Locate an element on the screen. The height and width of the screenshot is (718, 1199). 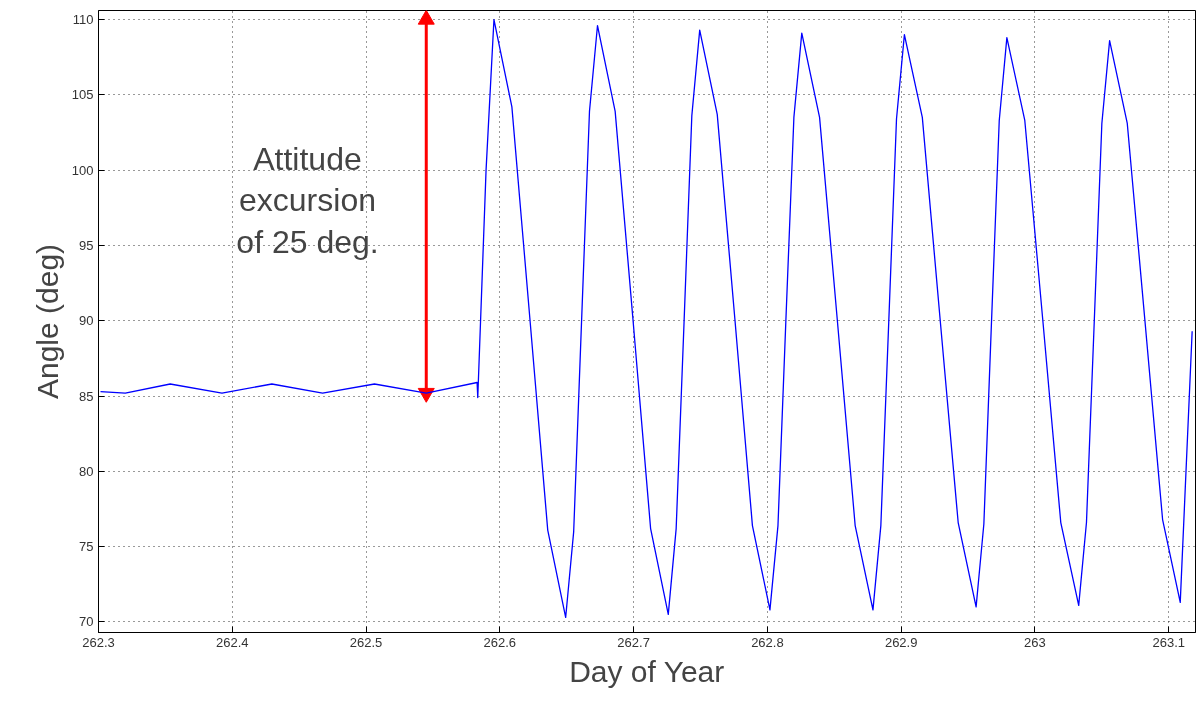
y-tick-label: 85 is located at coordinates (86, 396).